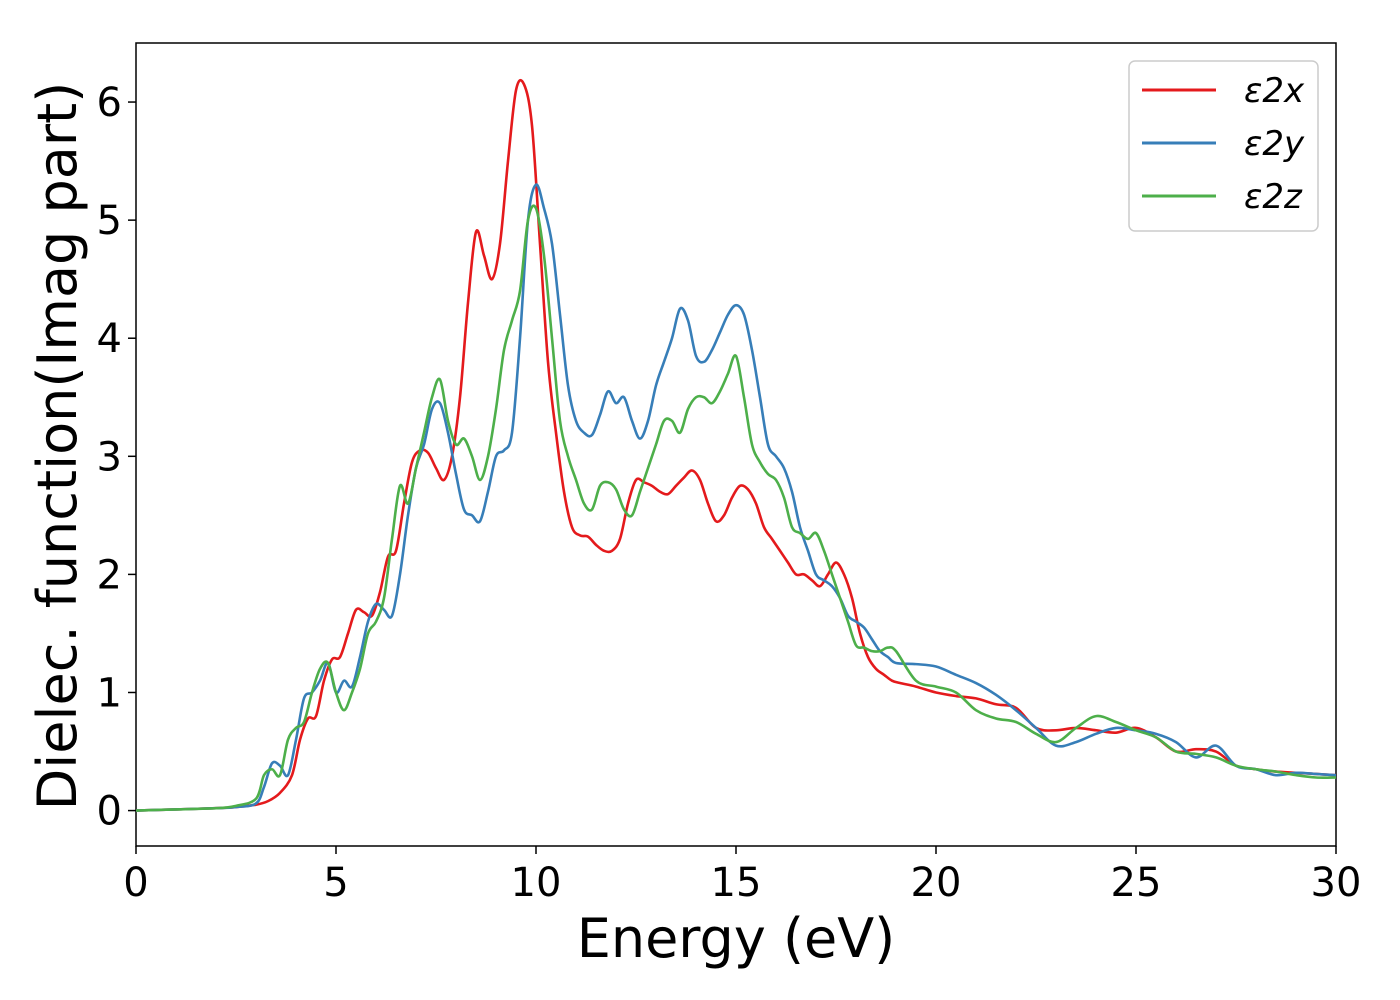 This screenshot has width=1400, height=1000. I want to click on y-tick-label: 2, so click(109, 575).